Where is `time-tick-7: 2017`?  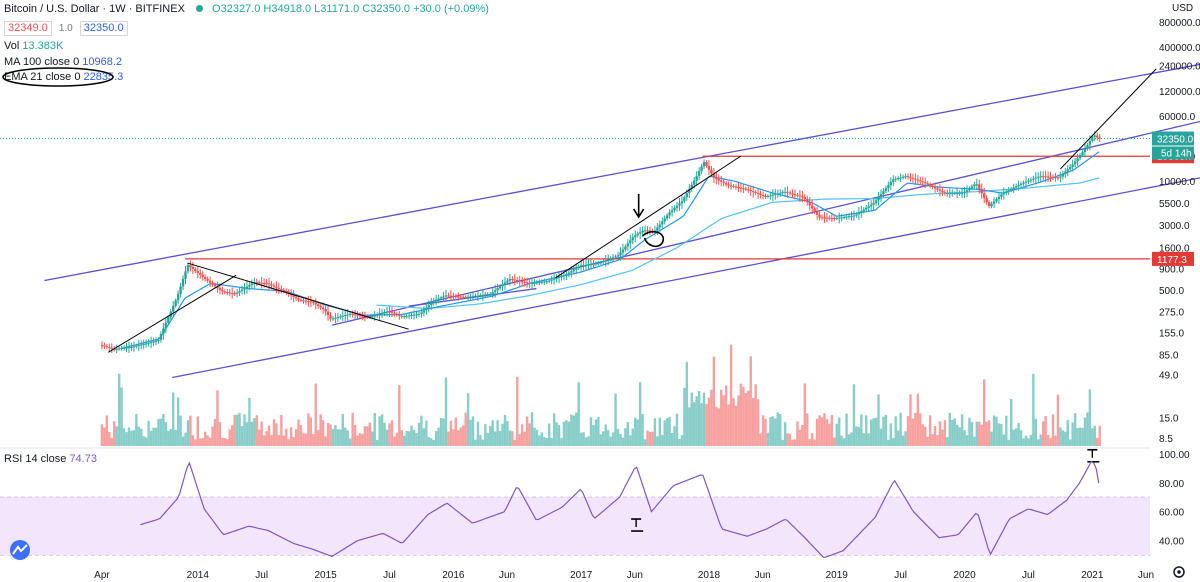 time-tick-7: 2017 is located at coordinates (581, 575).